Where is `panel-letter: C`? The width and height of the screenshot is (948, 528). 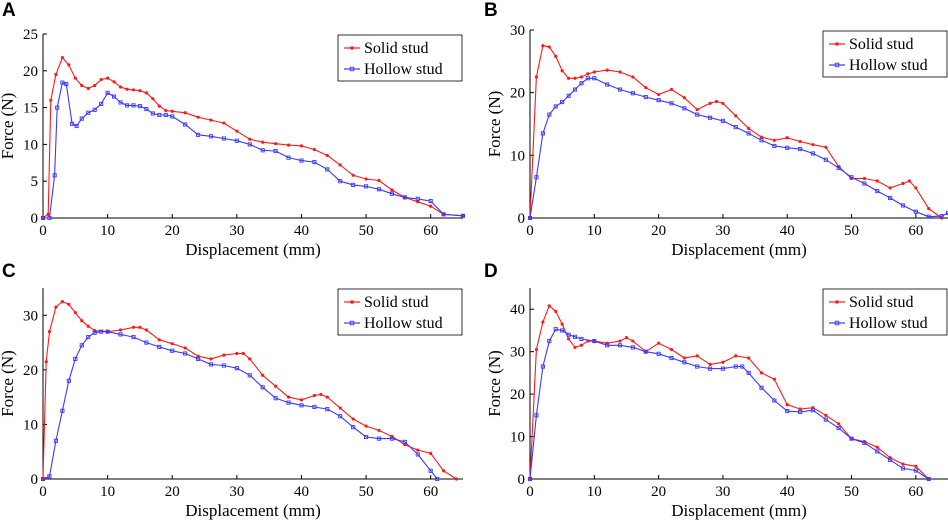 panel-letter: C is located at coordinates (9, 271).